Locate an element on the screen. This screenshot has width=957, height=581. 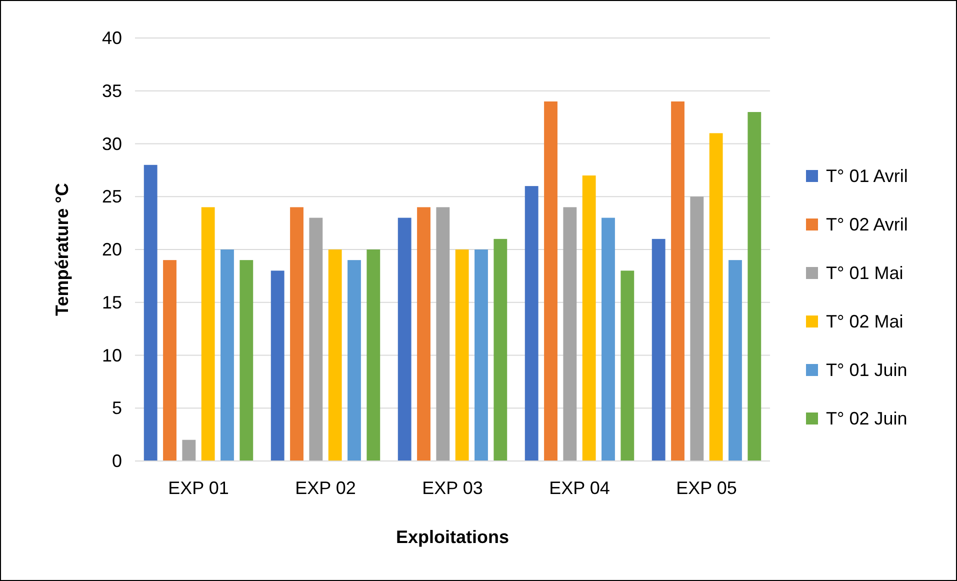
y-tick-label: 35 is located at coordinates (112, 90).